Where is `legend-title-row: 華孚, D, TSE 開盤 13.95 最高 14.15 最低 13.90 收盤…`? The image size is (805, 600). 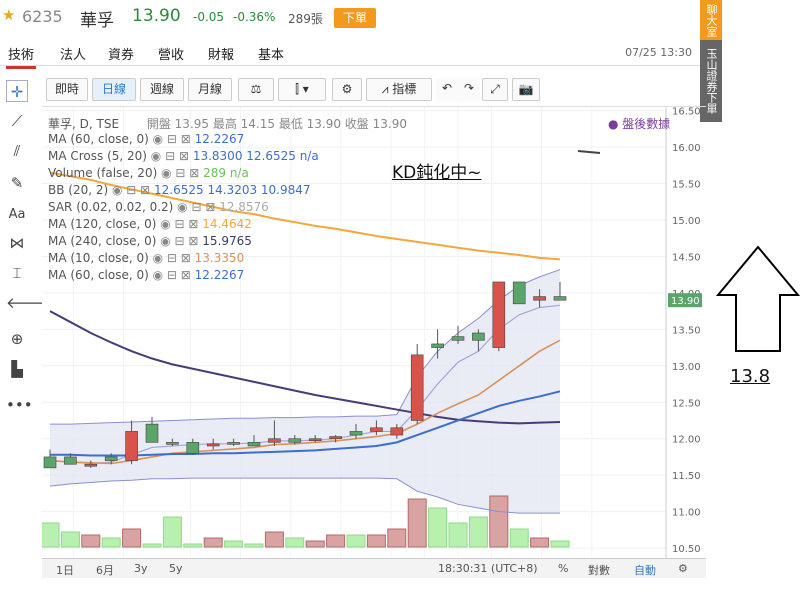 legend-title-row: 華孚, D, TSE 開盤 13.95 最高 14.15 最低 13.90 收盤… is located at coordinates (227, 123).